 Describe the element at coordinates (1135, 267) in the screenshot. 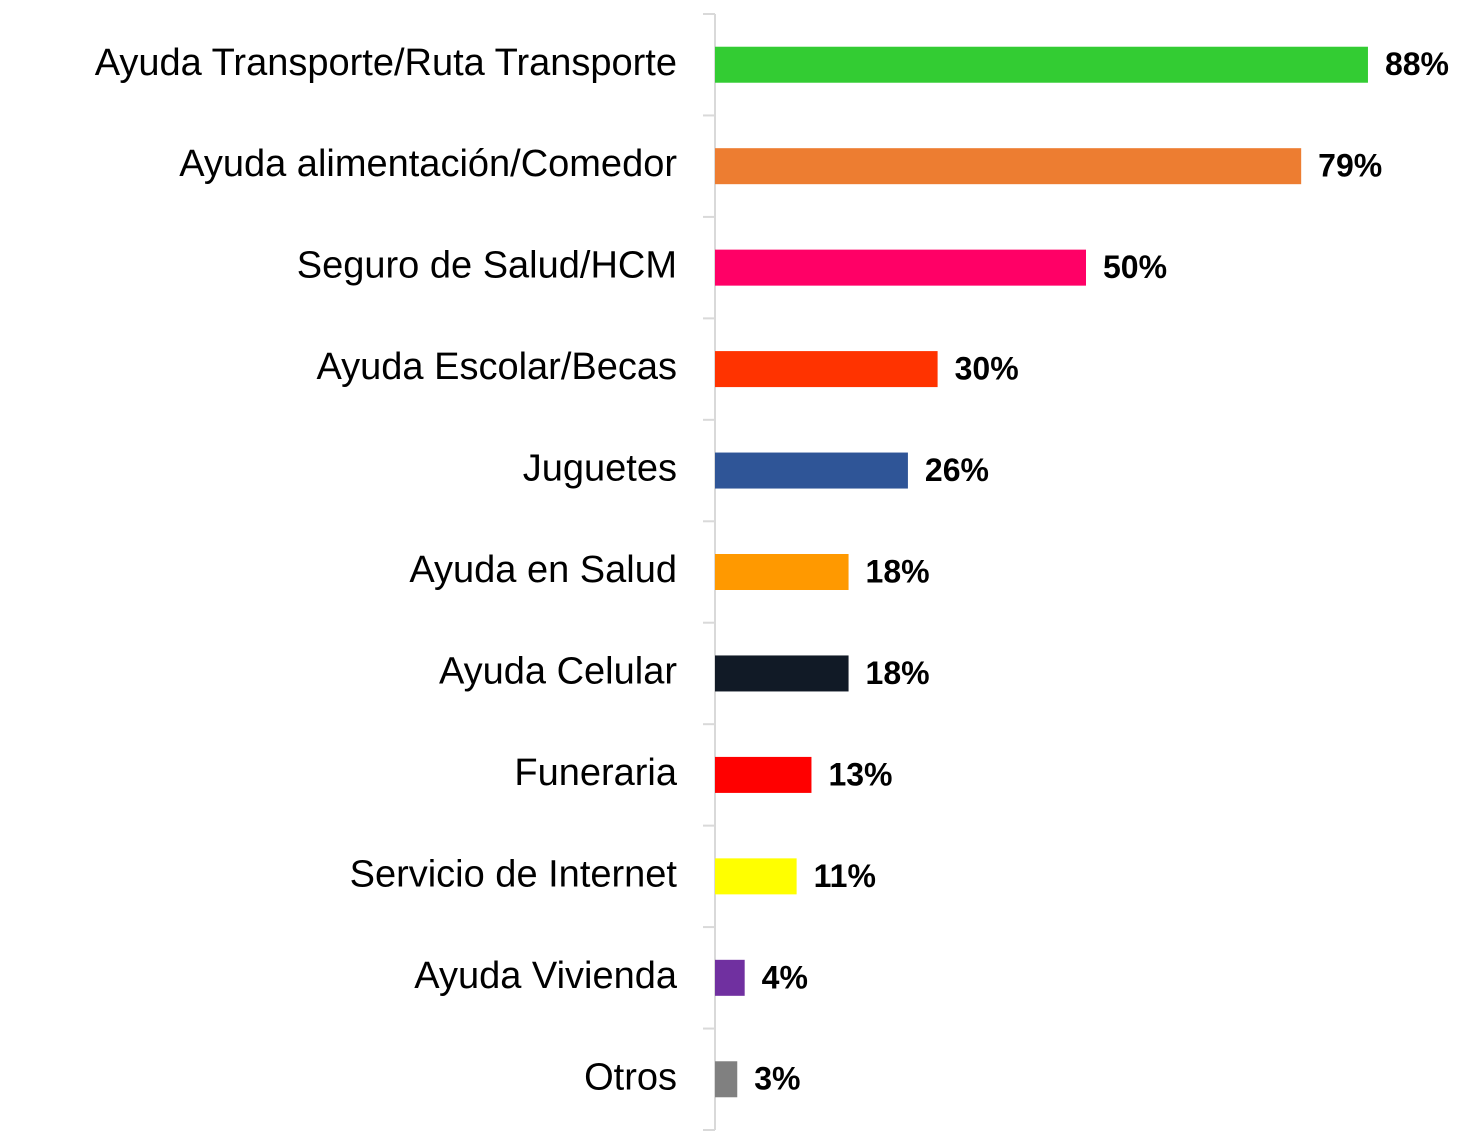

I see `value-label: 50%` at that location.